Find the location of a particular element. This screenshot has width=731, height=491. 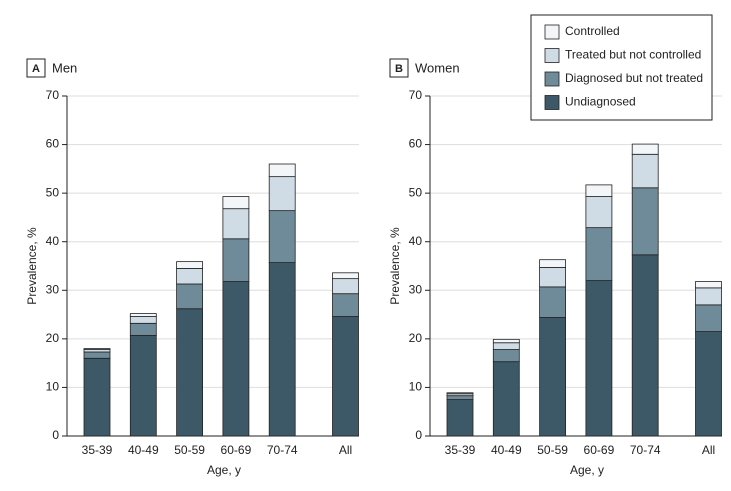

legend-label: Diagnosed but not treated is located at coordinates (634, 78).